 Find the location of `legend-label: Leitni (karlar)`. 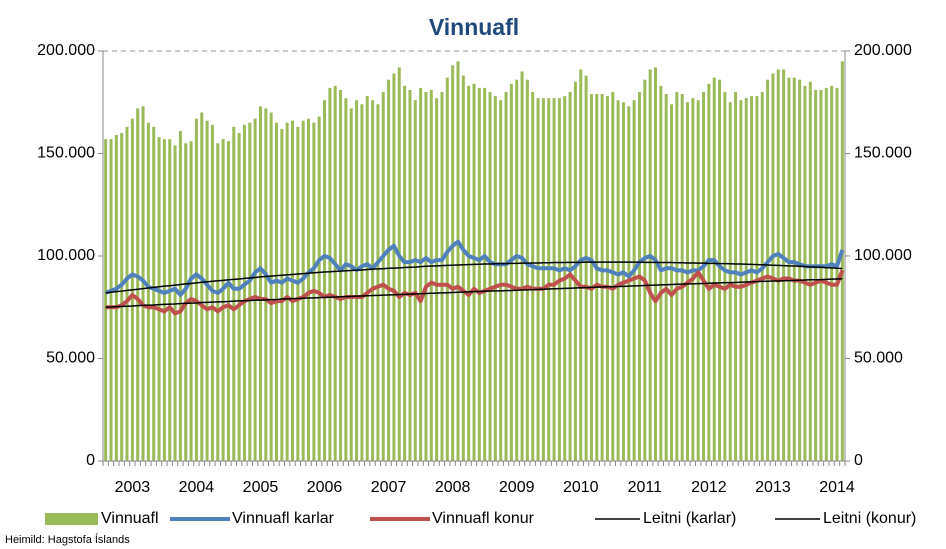

legend-label: Leitni (karlar) is located at coordinates (689, 518).